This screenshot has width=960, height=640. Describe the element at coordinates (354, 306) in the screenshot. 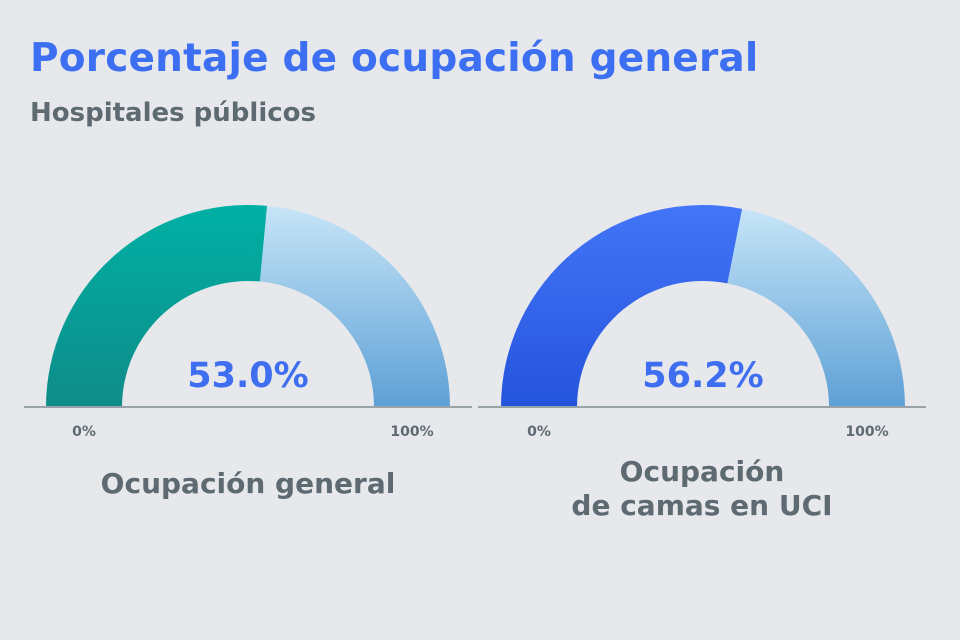

I see `gauge-1-remainder-arc` at that location.